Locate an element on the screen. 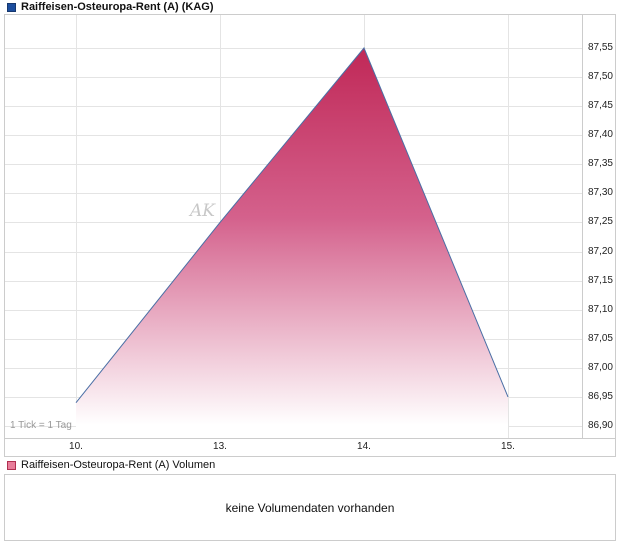 This screenshot has height=546, width=620. x-axis-labels: 10. 13. 14. 15. is located at coordinates (293, 447).